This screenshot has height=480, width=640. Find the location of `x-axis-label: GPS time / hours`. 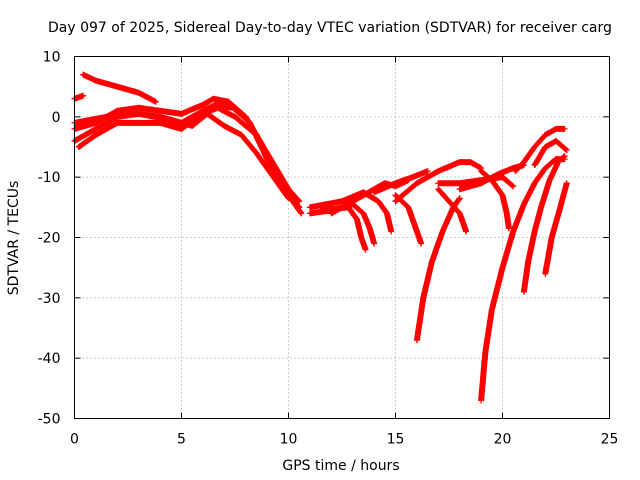

x-axis-label: GPS time / hours is located at coordinates (340, 466).